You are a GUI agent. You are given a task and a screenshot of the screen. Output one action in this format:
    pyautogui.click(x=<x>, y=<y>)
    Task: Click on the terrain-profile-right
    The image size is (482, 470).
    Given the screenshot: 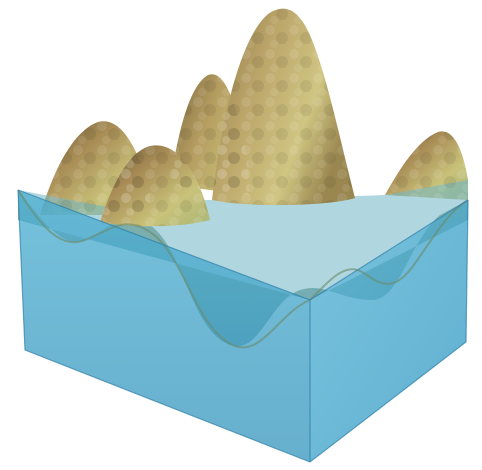 What is the action you would take?
    pyautogui.click(x=389, y=250)
    